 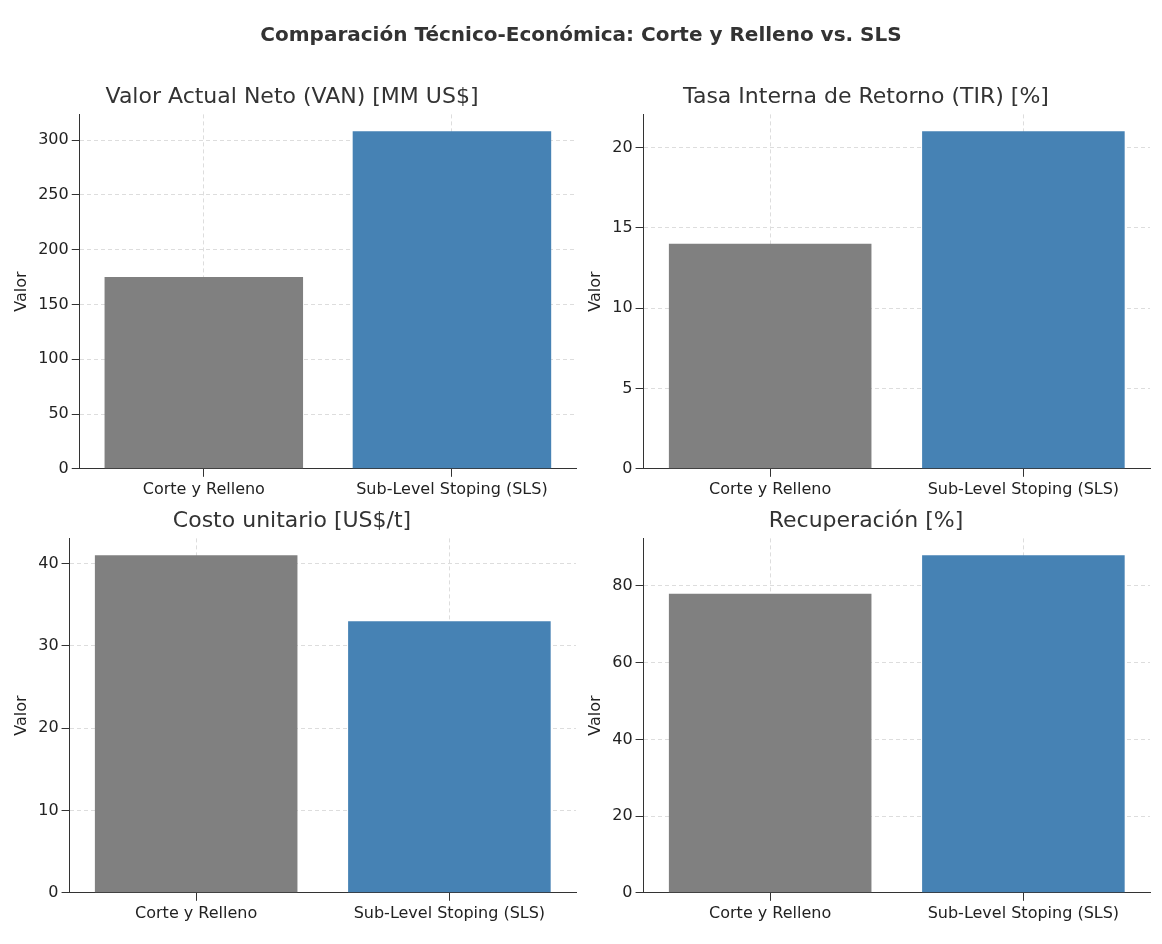 What do you see at coordinates (581, 34) in the screenshot?
I see `text: Comparación Técnico-Económica: Corte y Relleno vs. SLS` at bounding box center [581, 34].